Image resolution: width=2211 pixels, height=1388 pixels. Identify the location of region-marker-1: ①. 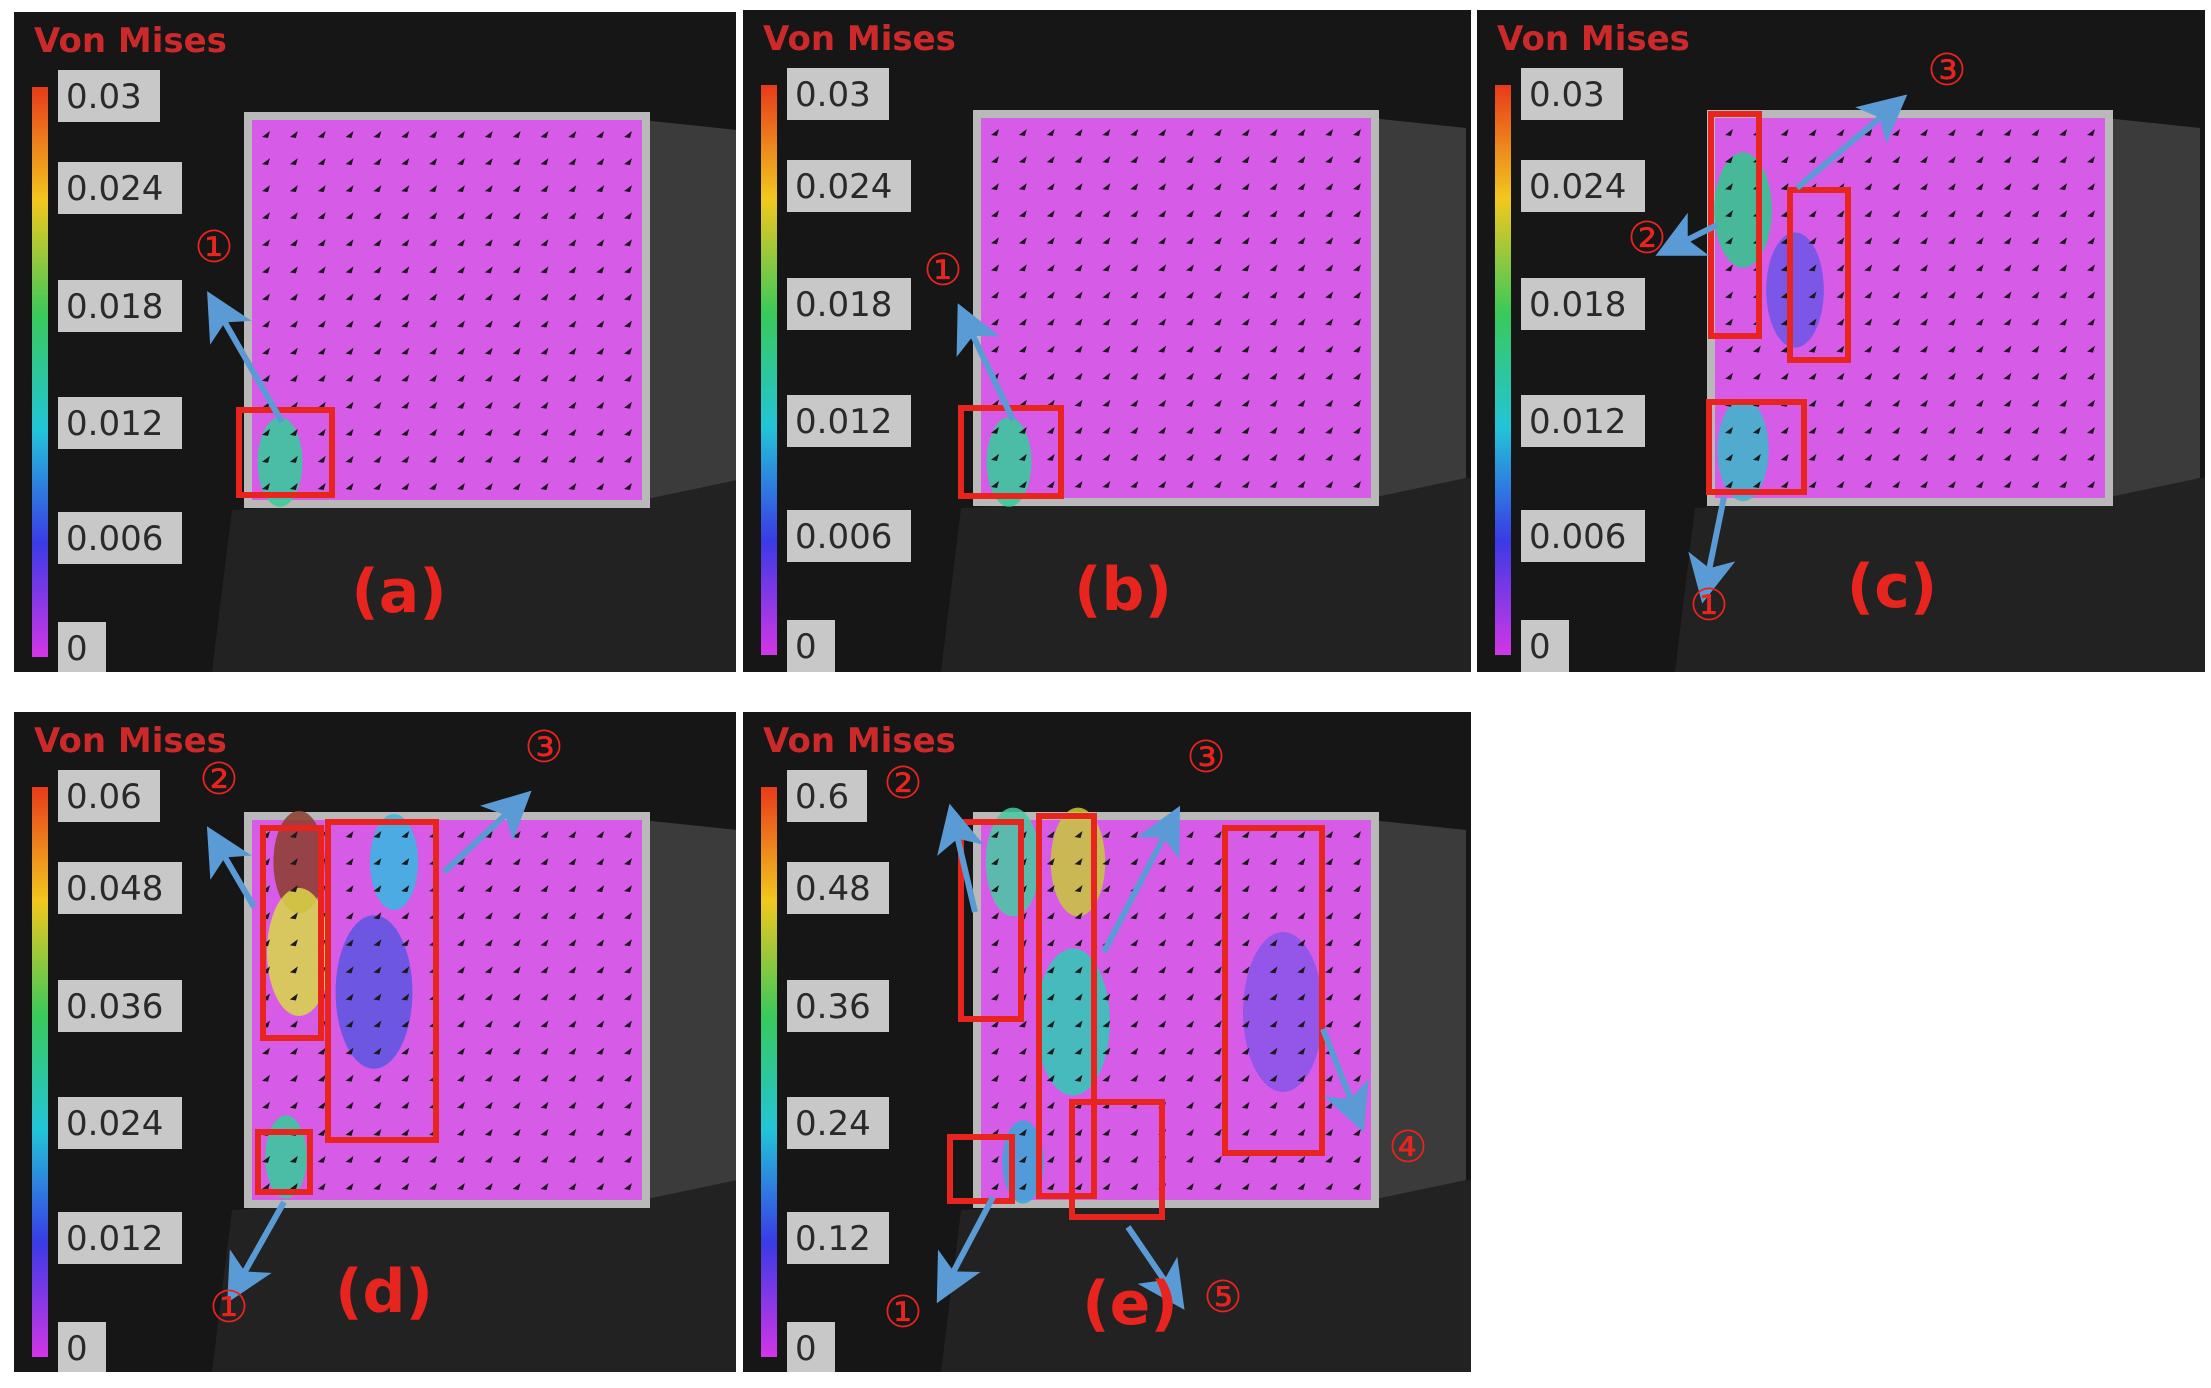
(942, 270).